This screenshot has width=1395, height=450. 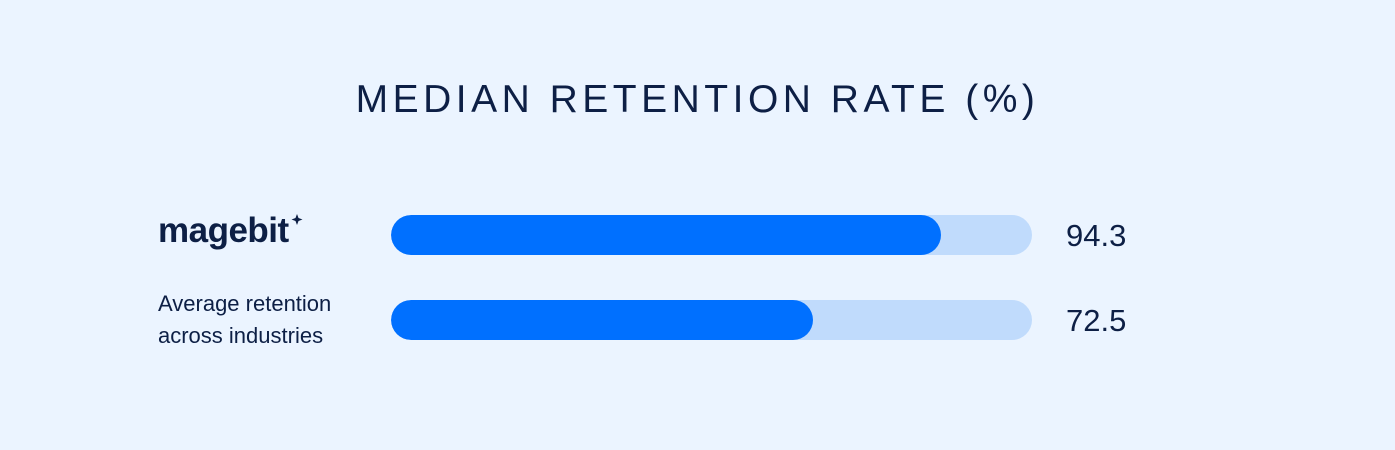 What do you see at coordinates (297, 219) in the screenshot?
I see `sparkle-icon` at bounding box center [297, 219].